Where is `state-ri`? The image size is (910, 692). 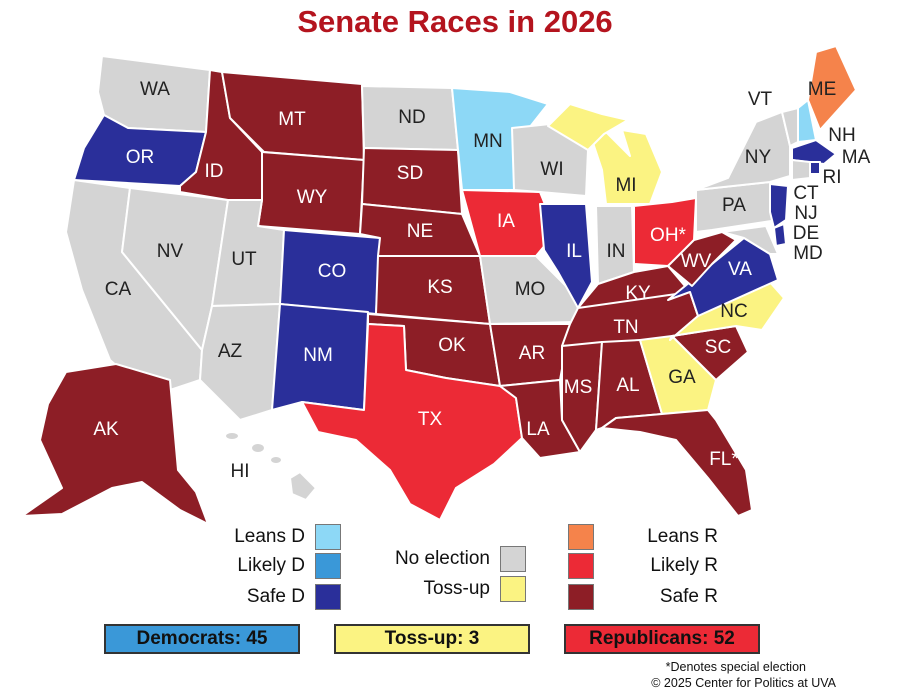 state-ri is located at coordinates (815, 168).